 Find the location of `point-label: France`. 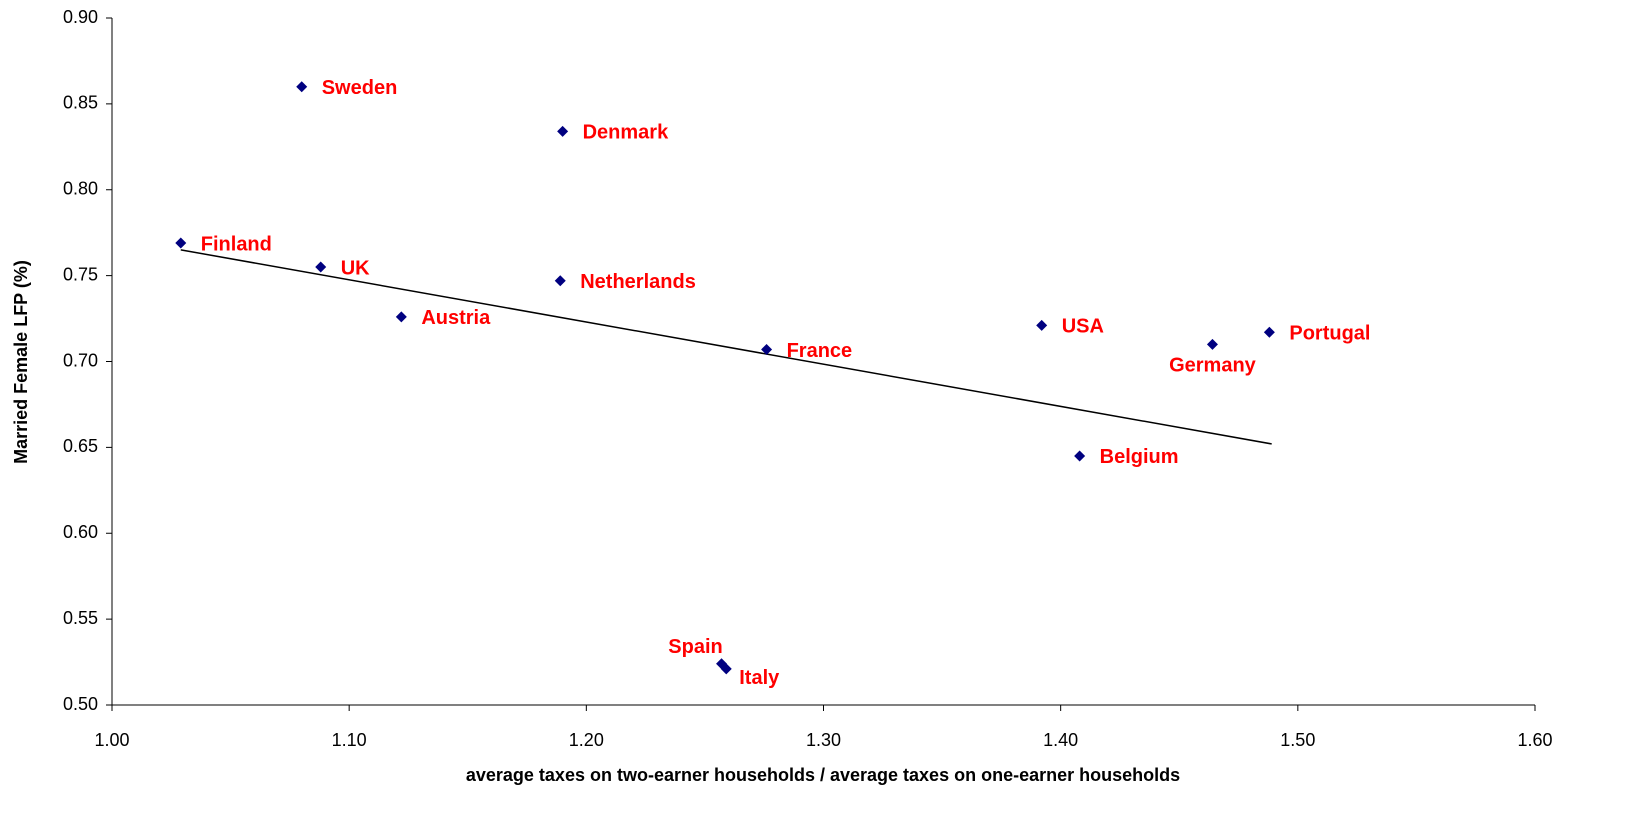

point-label: France is located at coordinates (820, 351).